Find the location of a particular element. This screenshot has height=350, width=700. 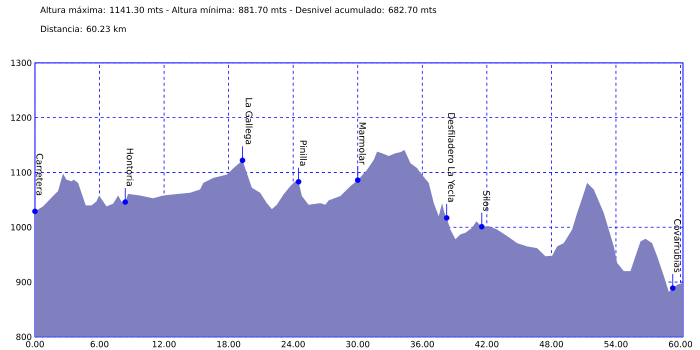

x-tick-label: 0.00 is located at coordinates (35, 344).